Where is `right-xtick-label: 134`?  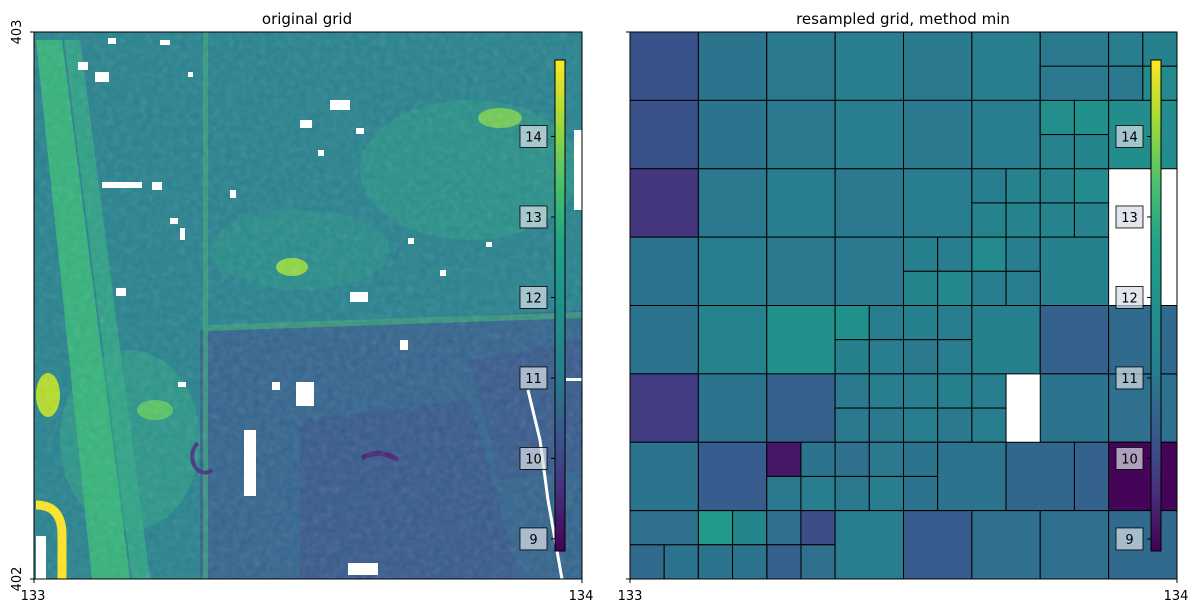 right-xtick-label: 134 is located at coordinates (1176, 596).